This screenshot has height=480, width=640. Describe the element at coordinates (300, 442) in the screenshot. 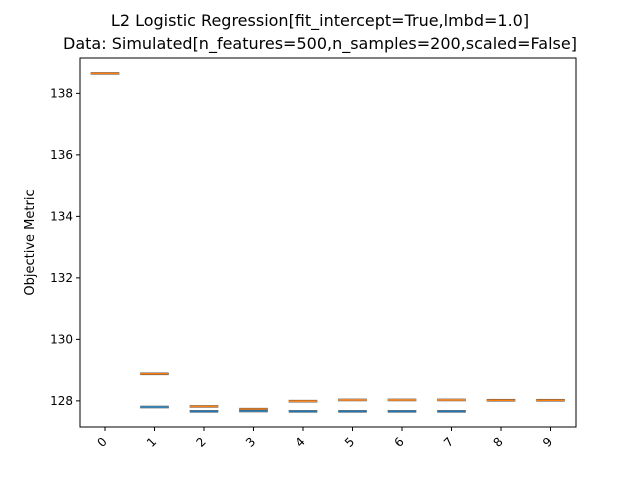

I see `x-tick-label-4: 4` at that location.